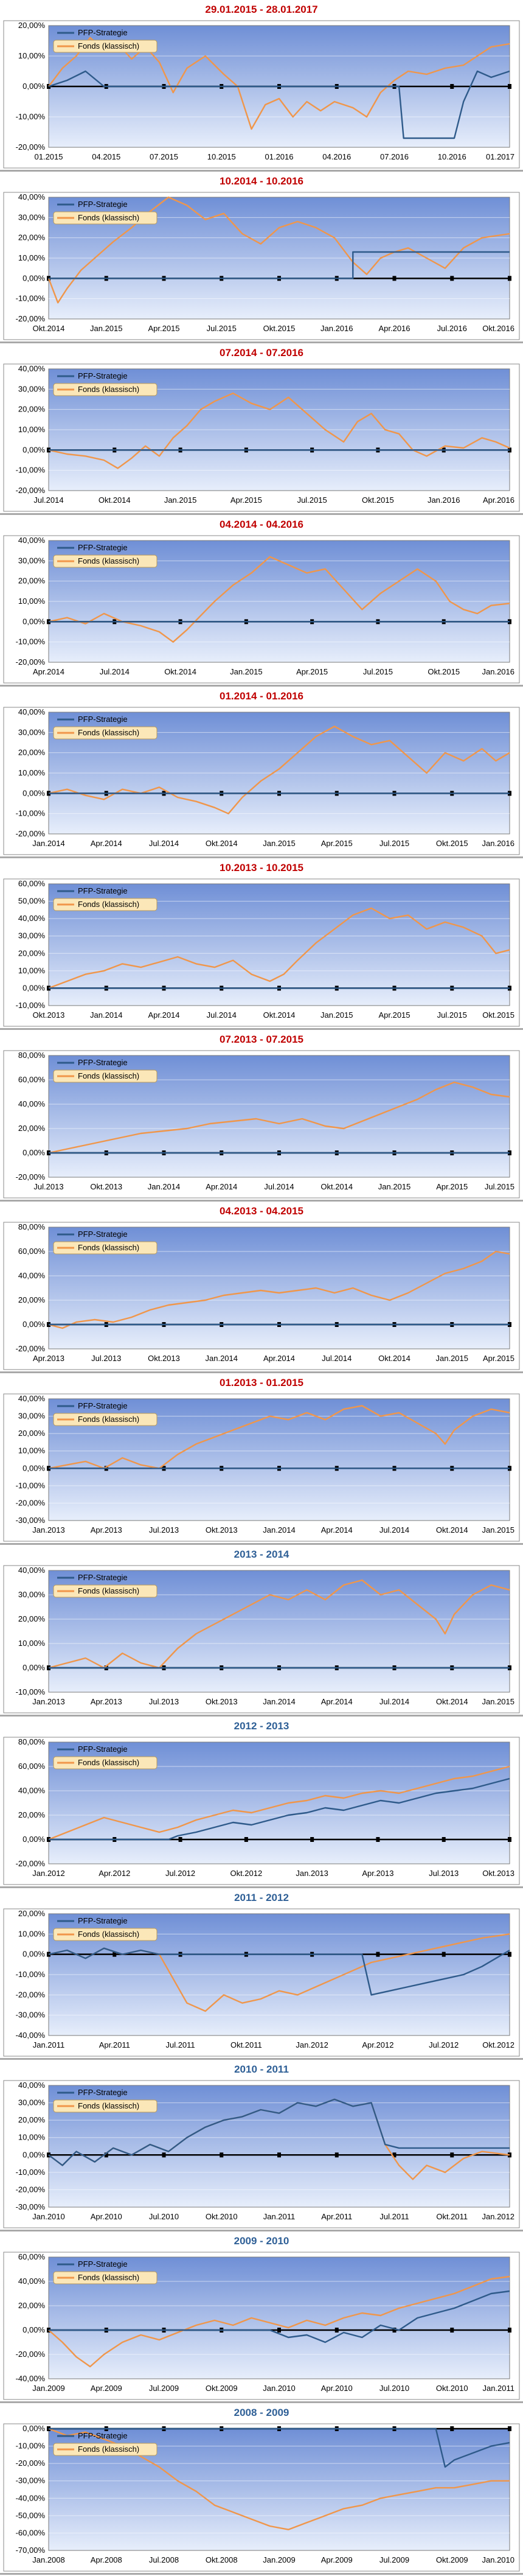  What do you see at coordinates (394, 329) in the screenshot?
I see `x-tick-label: Apr.2016` at bounding box center [394, 329].